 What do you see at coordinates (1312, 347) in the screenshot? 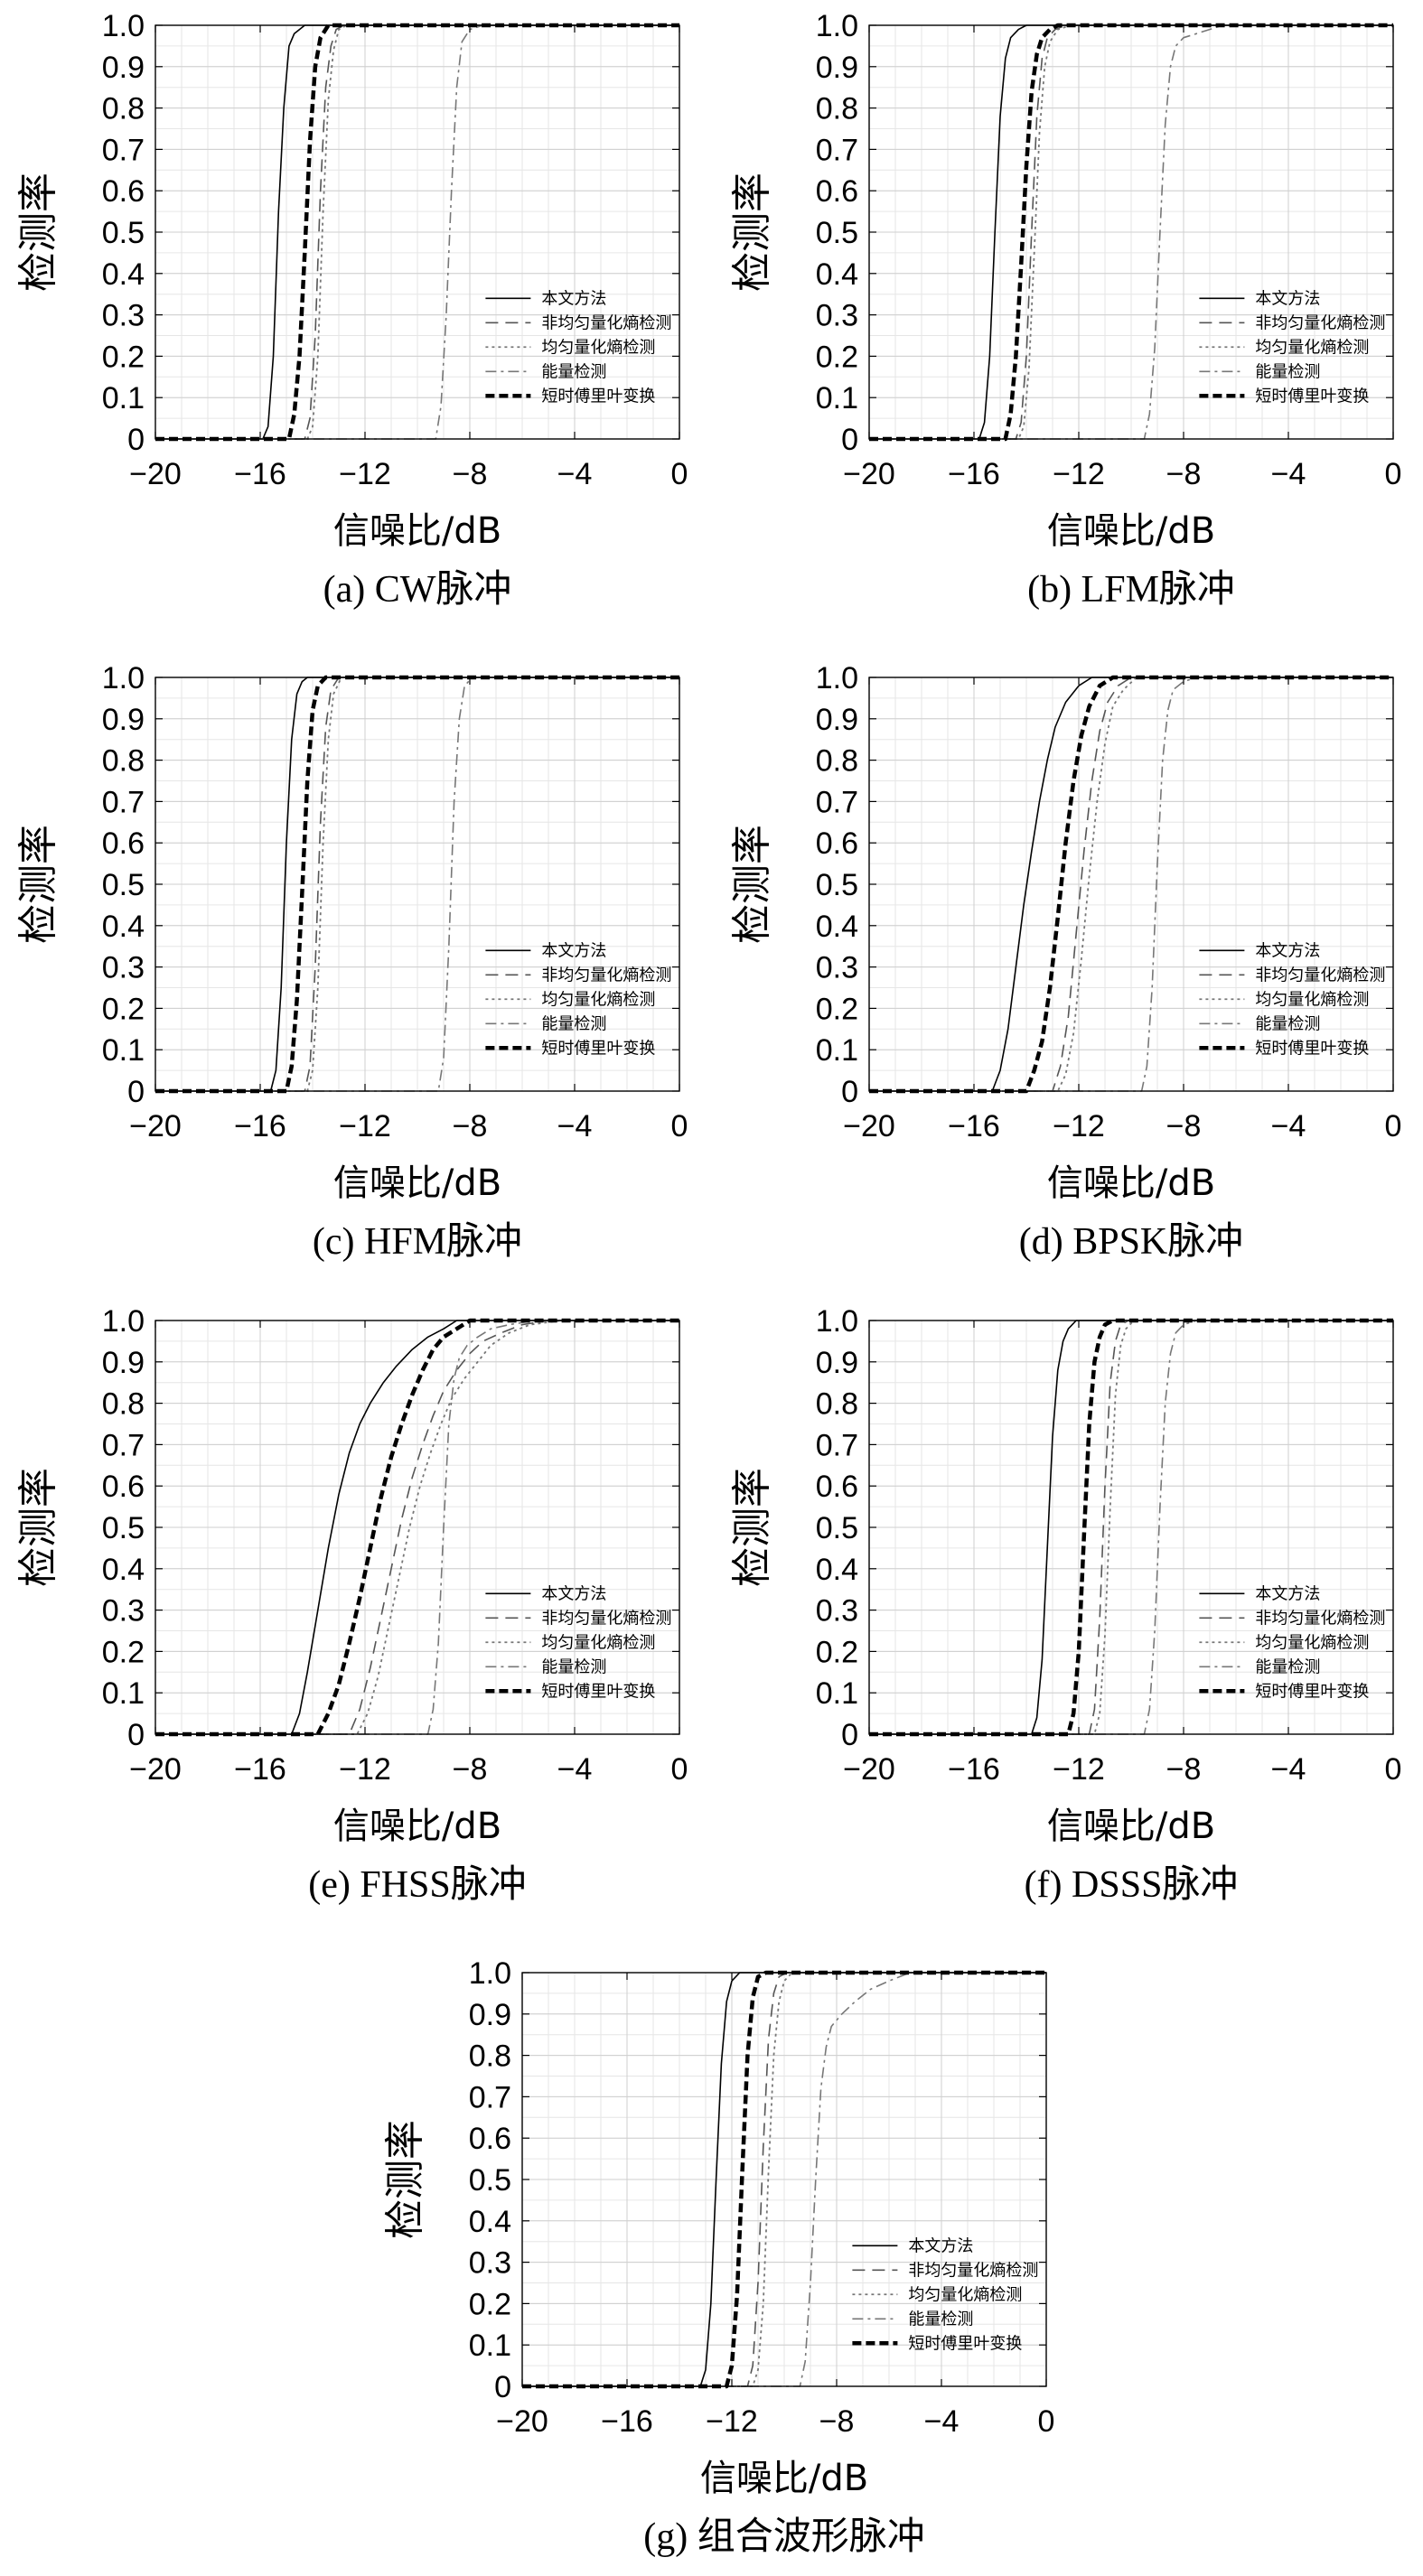
I see `legend-label: 均匀量化熵检测` at bounding box center [1312, 347].